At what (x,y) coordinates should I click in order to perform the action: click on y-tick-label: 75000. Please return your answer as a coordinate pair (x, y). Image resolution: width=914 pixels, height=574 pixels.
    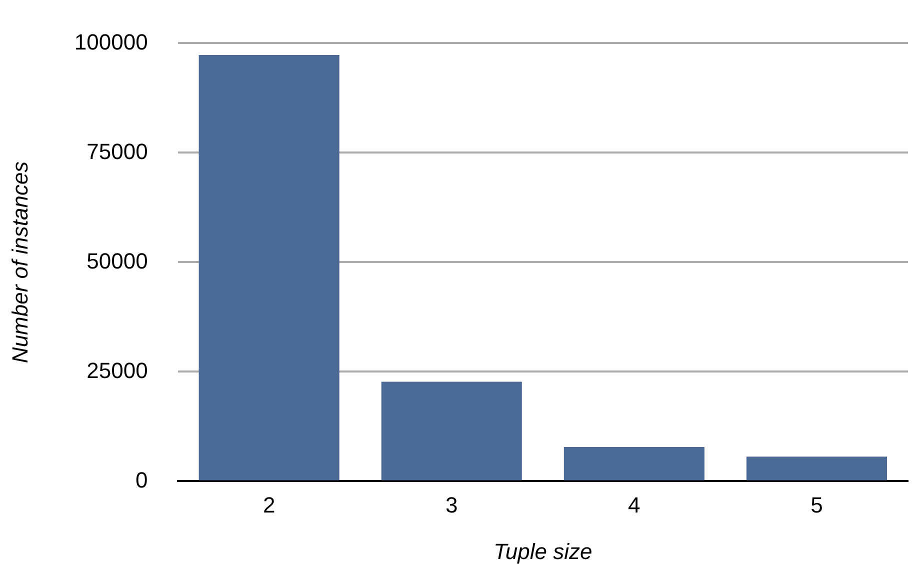
    Looking at the image, I should click on (117, 151).